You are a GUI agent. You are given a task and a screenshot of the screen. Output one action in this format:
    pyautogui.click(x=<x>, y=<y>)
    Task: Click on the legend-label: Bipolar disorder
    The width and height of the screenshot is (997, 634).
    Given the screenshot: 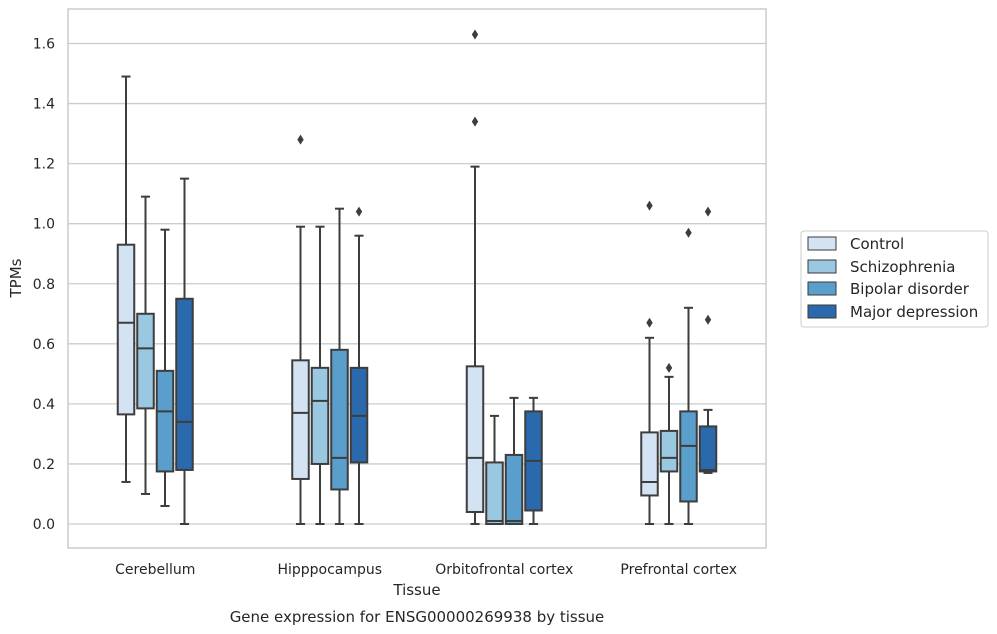 What is the action you would take?
    pyautogui.click(x=910, y=289)
    